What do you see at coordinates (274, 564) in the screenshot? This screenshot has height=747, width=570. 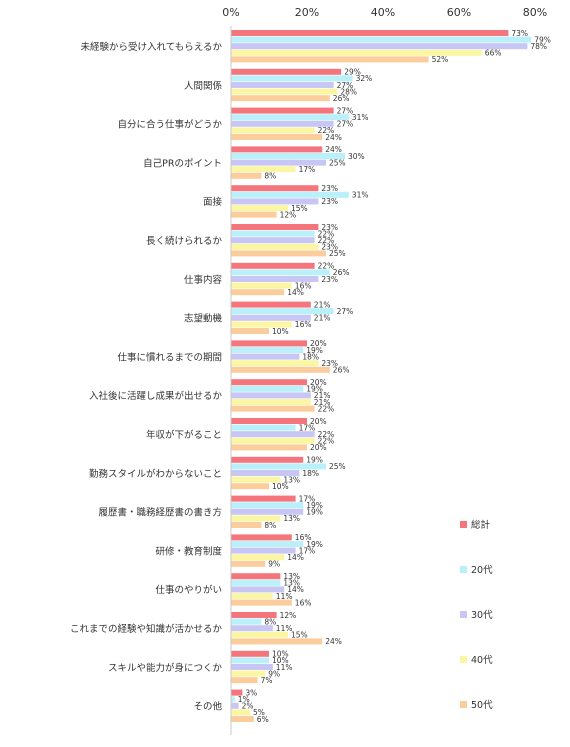 I see `data-label: 9%` at bounding box center [274, 564].